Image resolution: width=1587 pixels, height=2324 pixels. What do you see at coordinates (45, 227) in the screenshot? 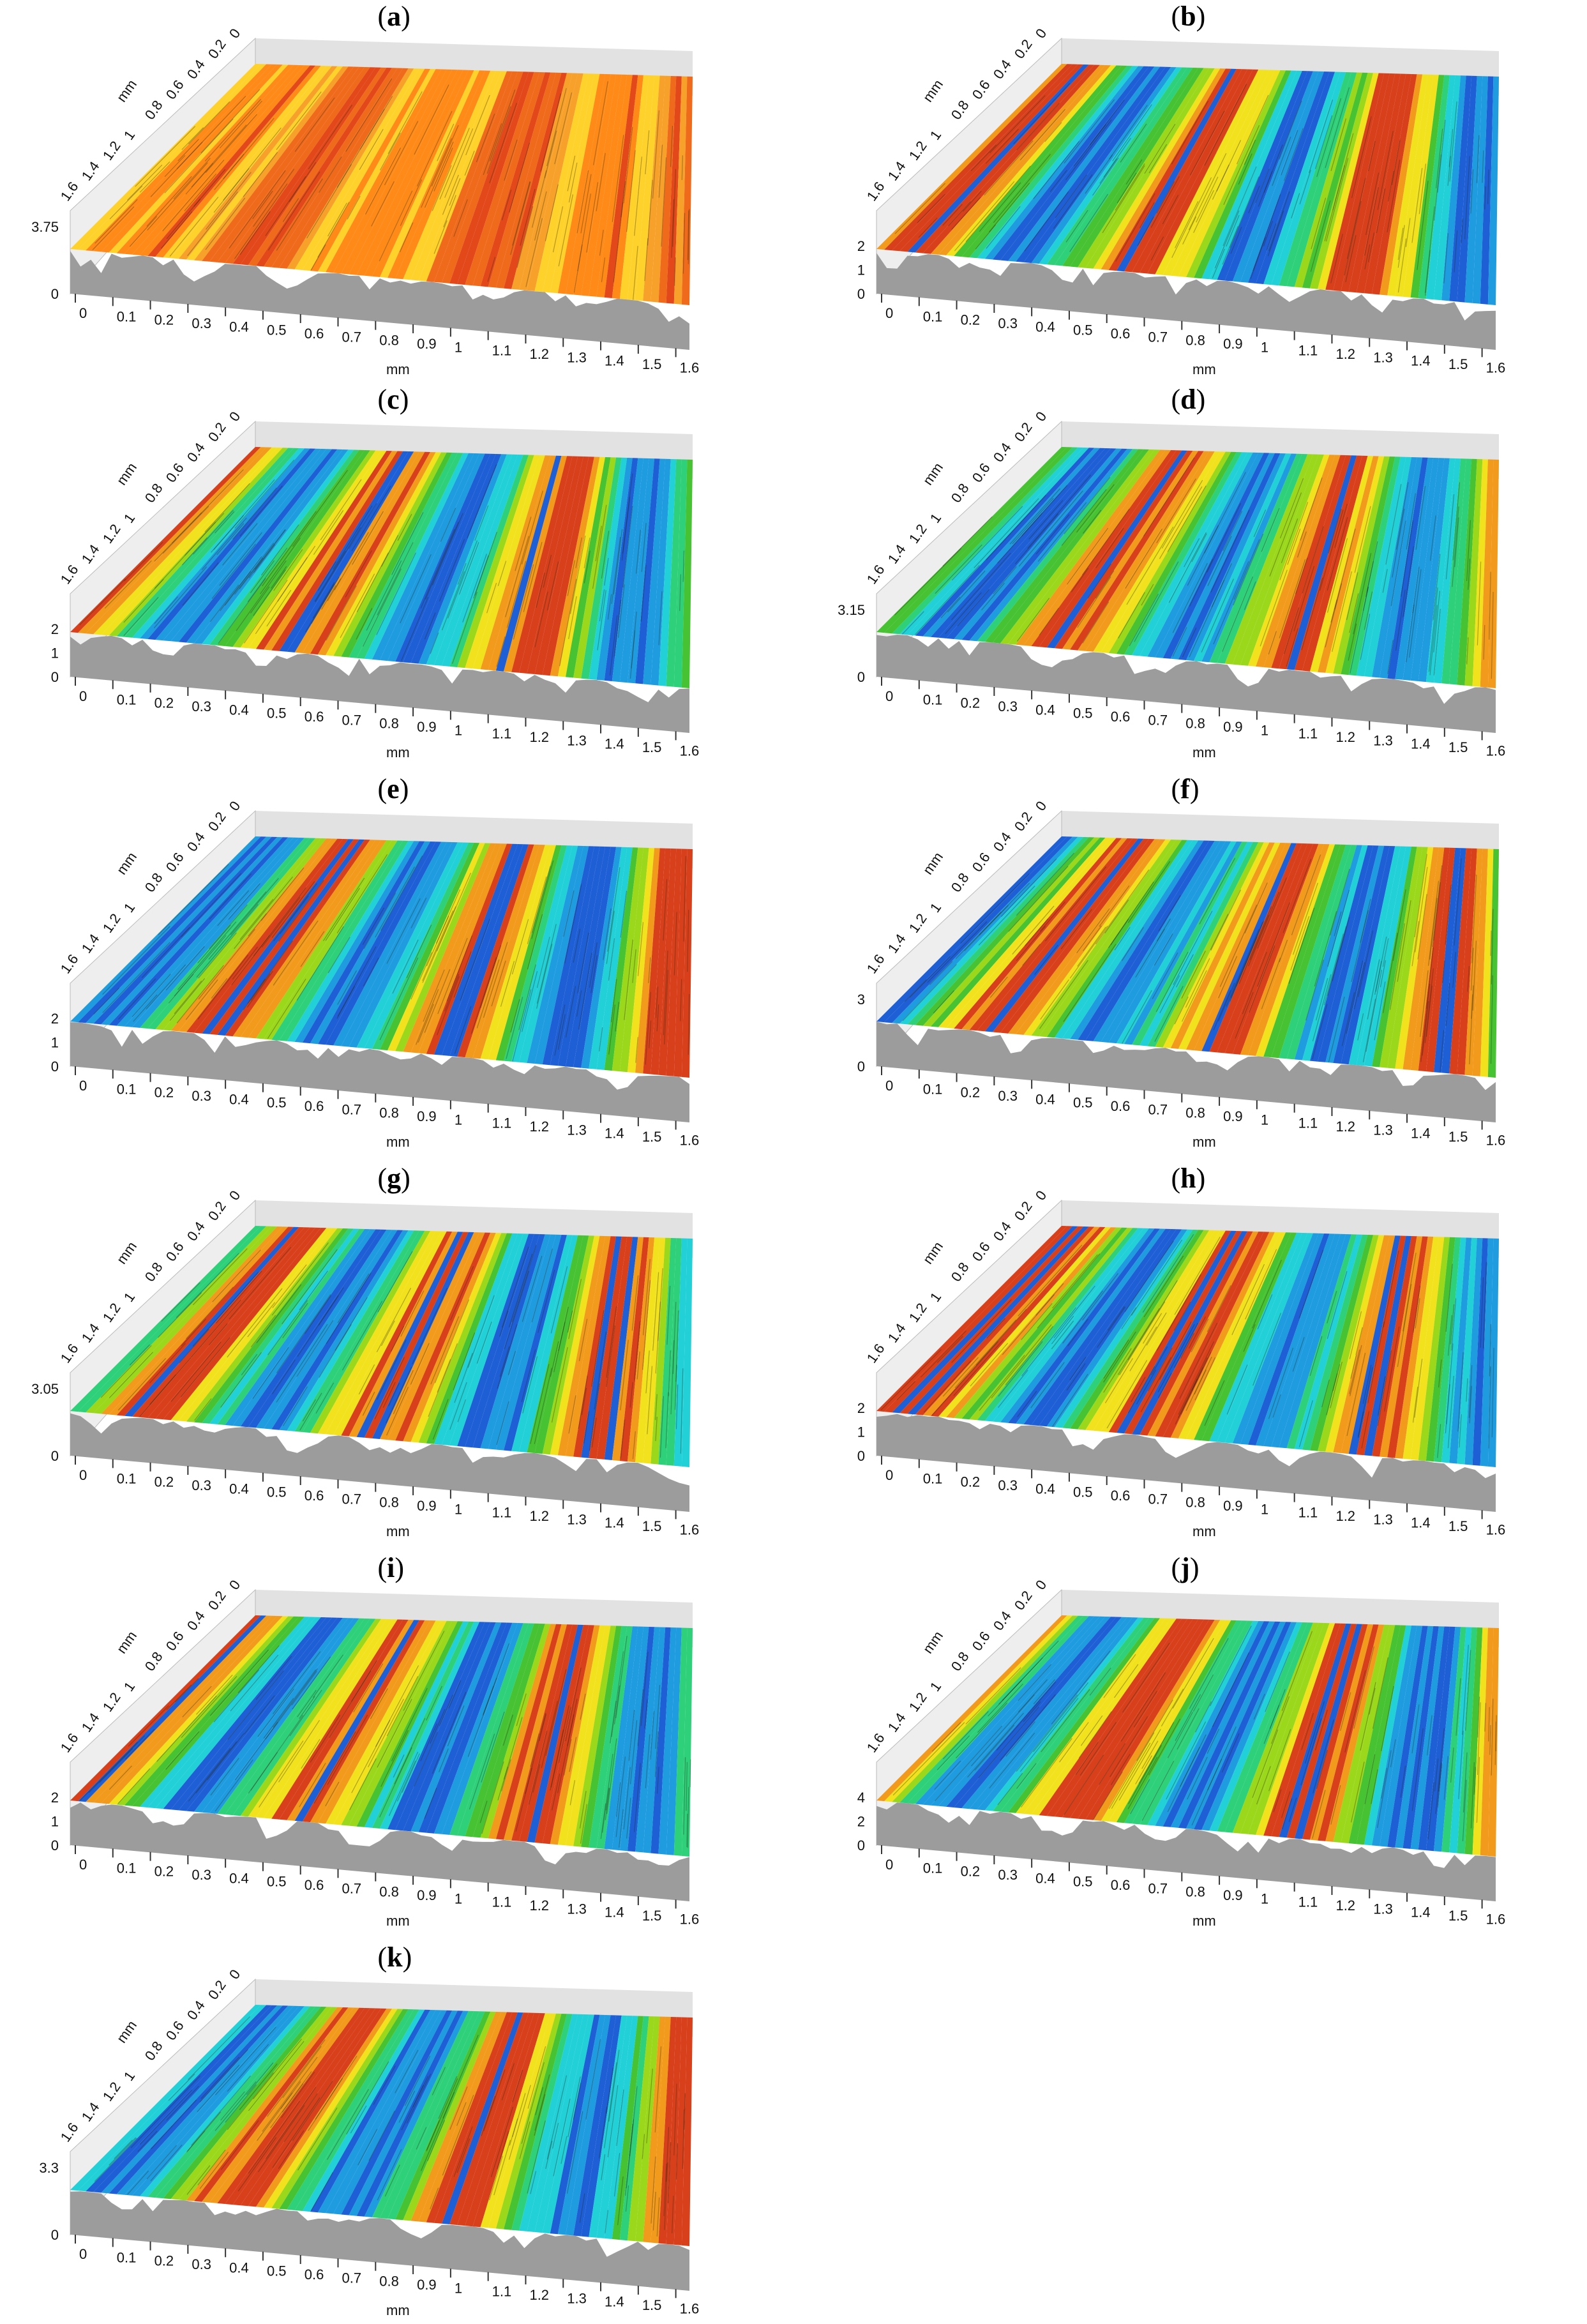
I see `z-tick-label: 3.75` at bounding box center [45, 227].